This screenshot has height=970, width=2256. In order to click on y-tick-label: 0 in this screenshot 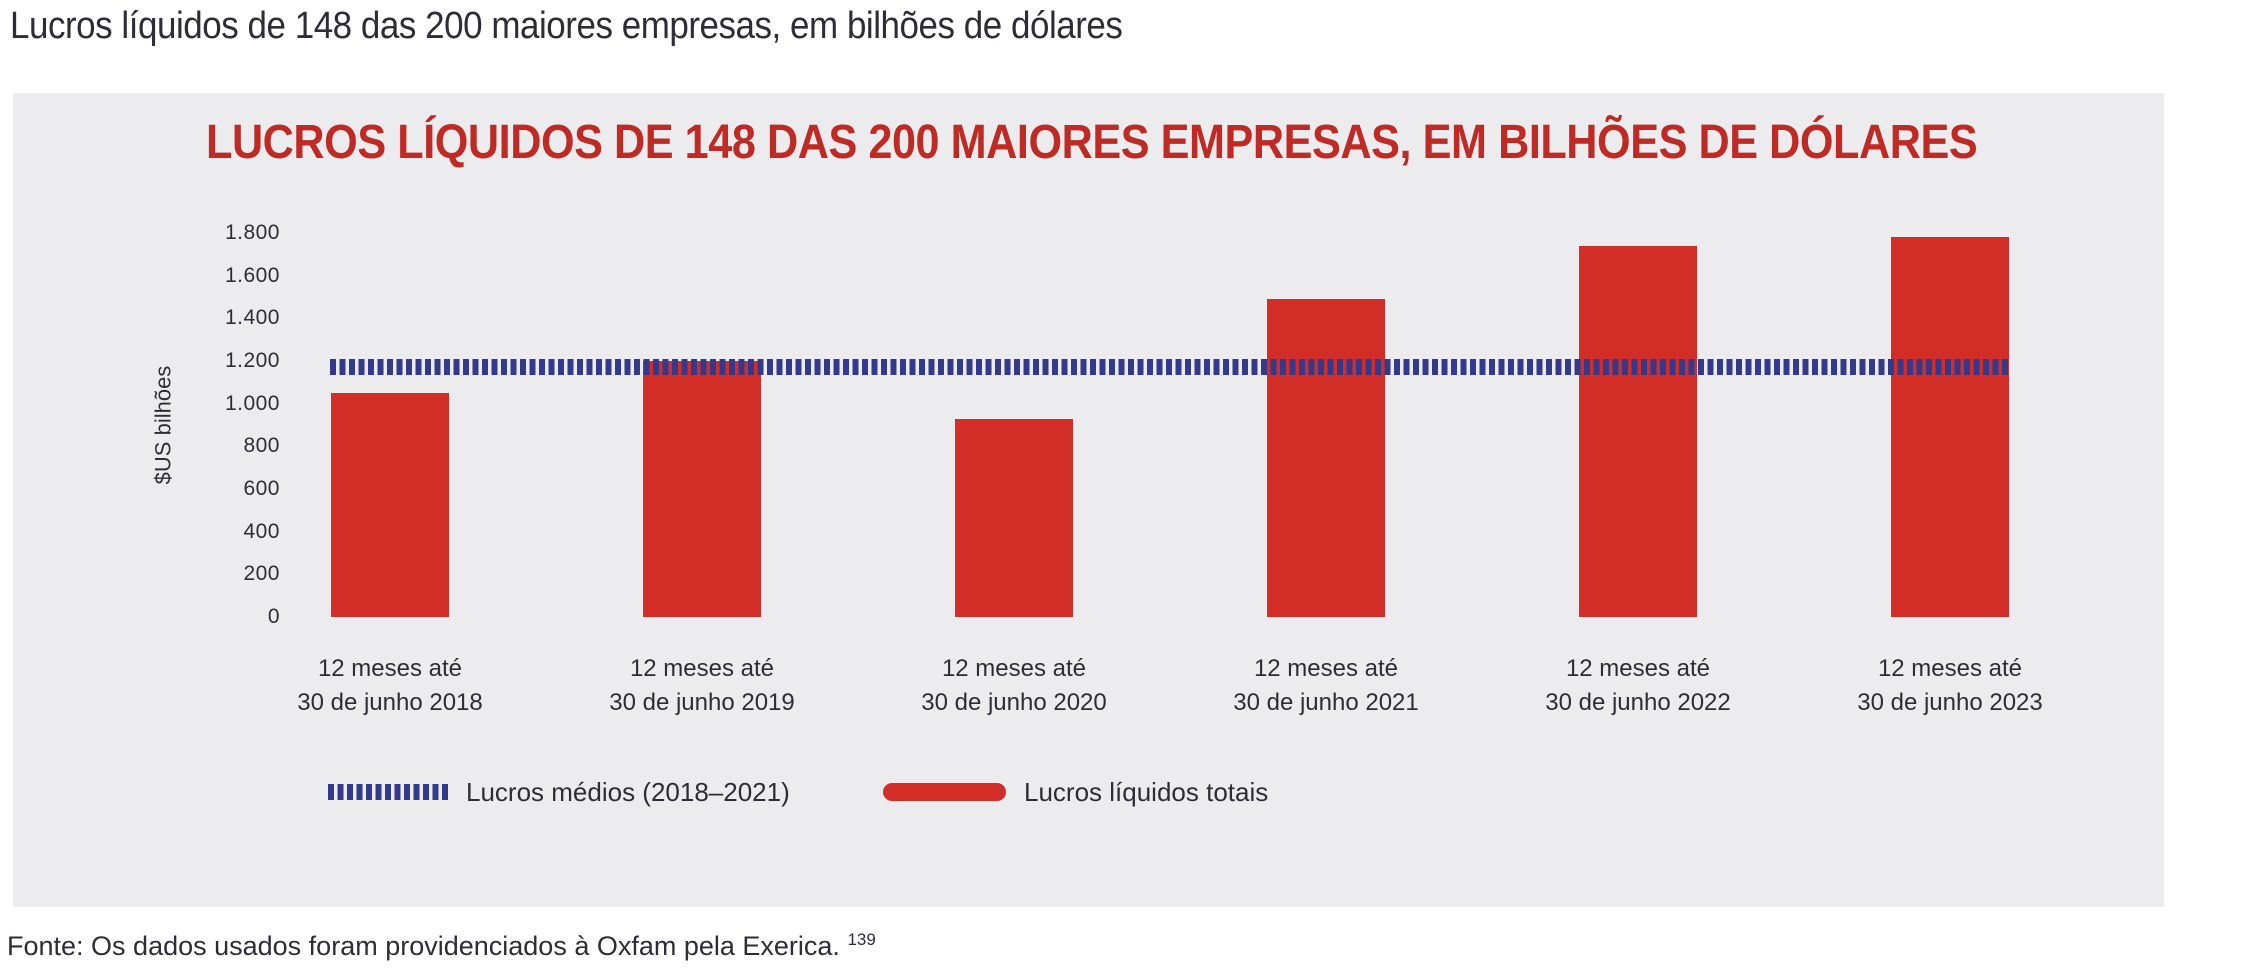, I will do `click(273, 616)`.